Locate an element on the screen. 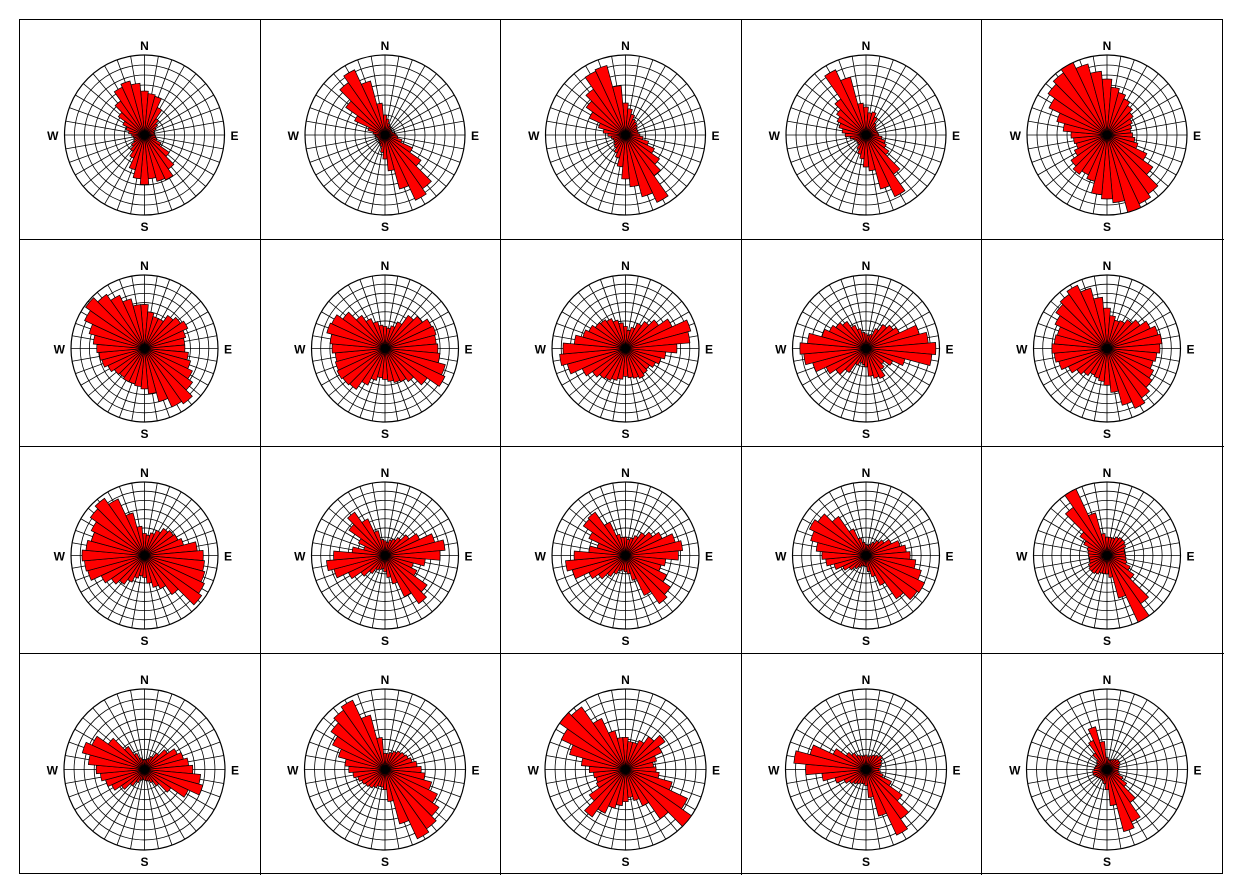 Image resolution: width=1244 pixels, height=890 pixels. rose-diagram-10: N S E W is located at coordinates (1103, 343).